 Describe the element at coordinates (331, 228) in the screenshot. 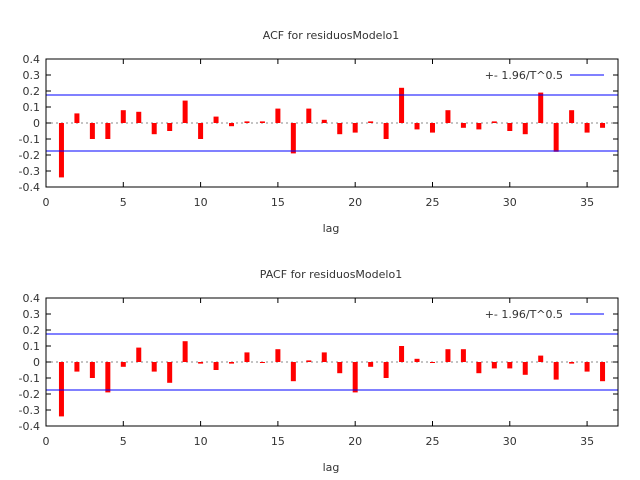

I see `x-axis-label: lag` at that location.